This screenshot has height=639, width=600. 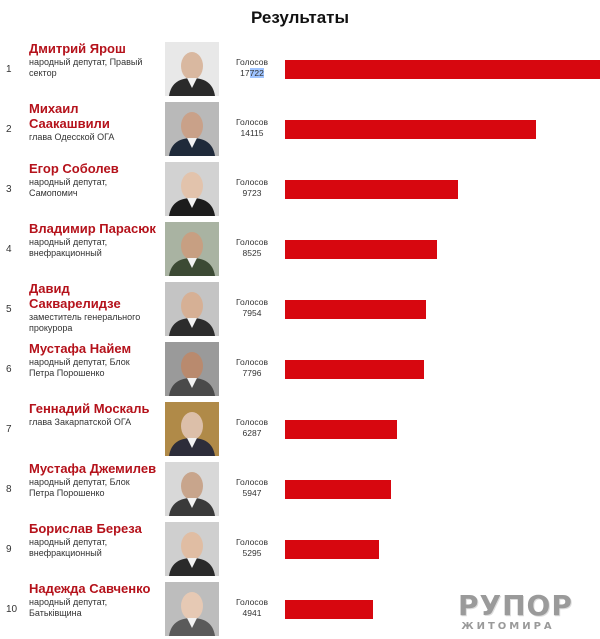 I want to click on candidate-name: Геннадий Москаль глава Закарпатской ОГА, so click(x=93, y=414).